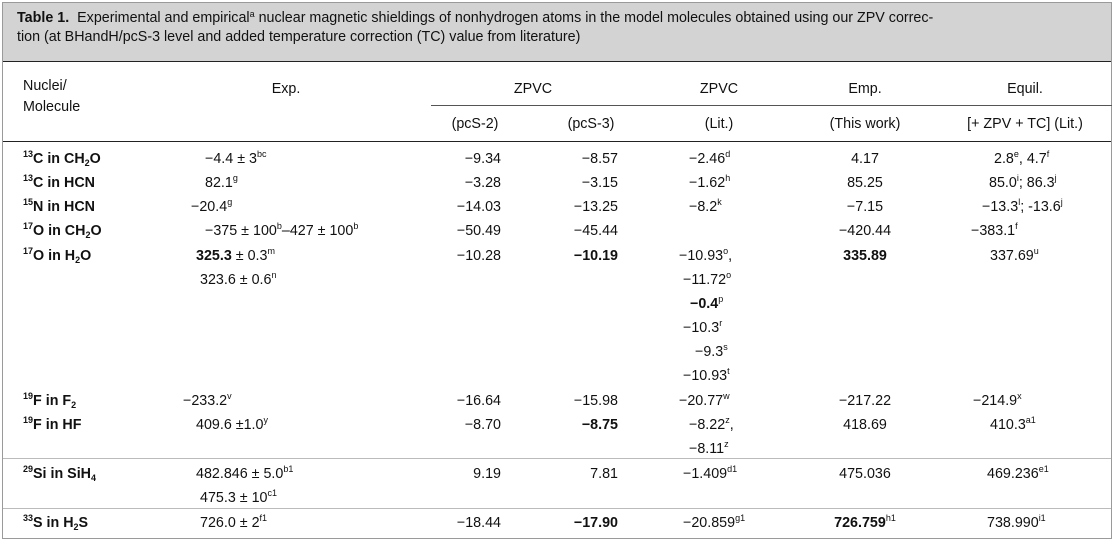  What do you see at coordinates (62, 230) in the screenshot?
I see `row-molecule: 17O in CH2O` at bounding box center [62, 230].